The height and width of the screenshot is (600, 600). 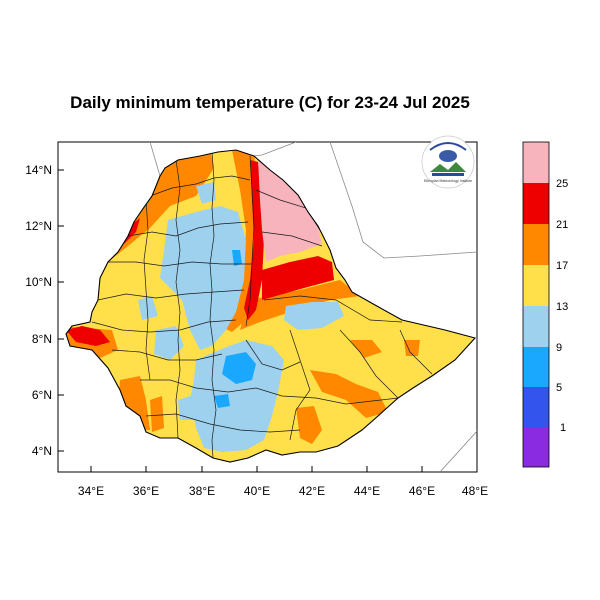 I want to click on y-axis-labels: 14°N 12°N 10°N 8°N 6°N 4°N, so click(x=38, y=310).